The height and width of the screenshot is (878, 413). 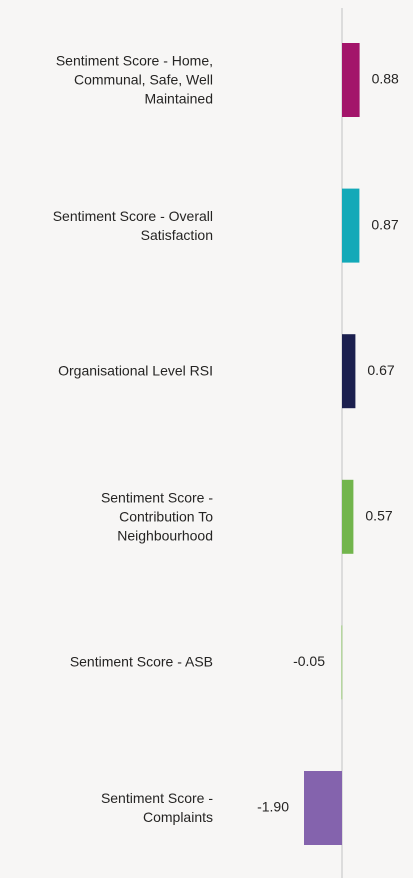 I want to click on category-label: Sentiment Score - Overall Satisfaction, so click(x=132, y=225).